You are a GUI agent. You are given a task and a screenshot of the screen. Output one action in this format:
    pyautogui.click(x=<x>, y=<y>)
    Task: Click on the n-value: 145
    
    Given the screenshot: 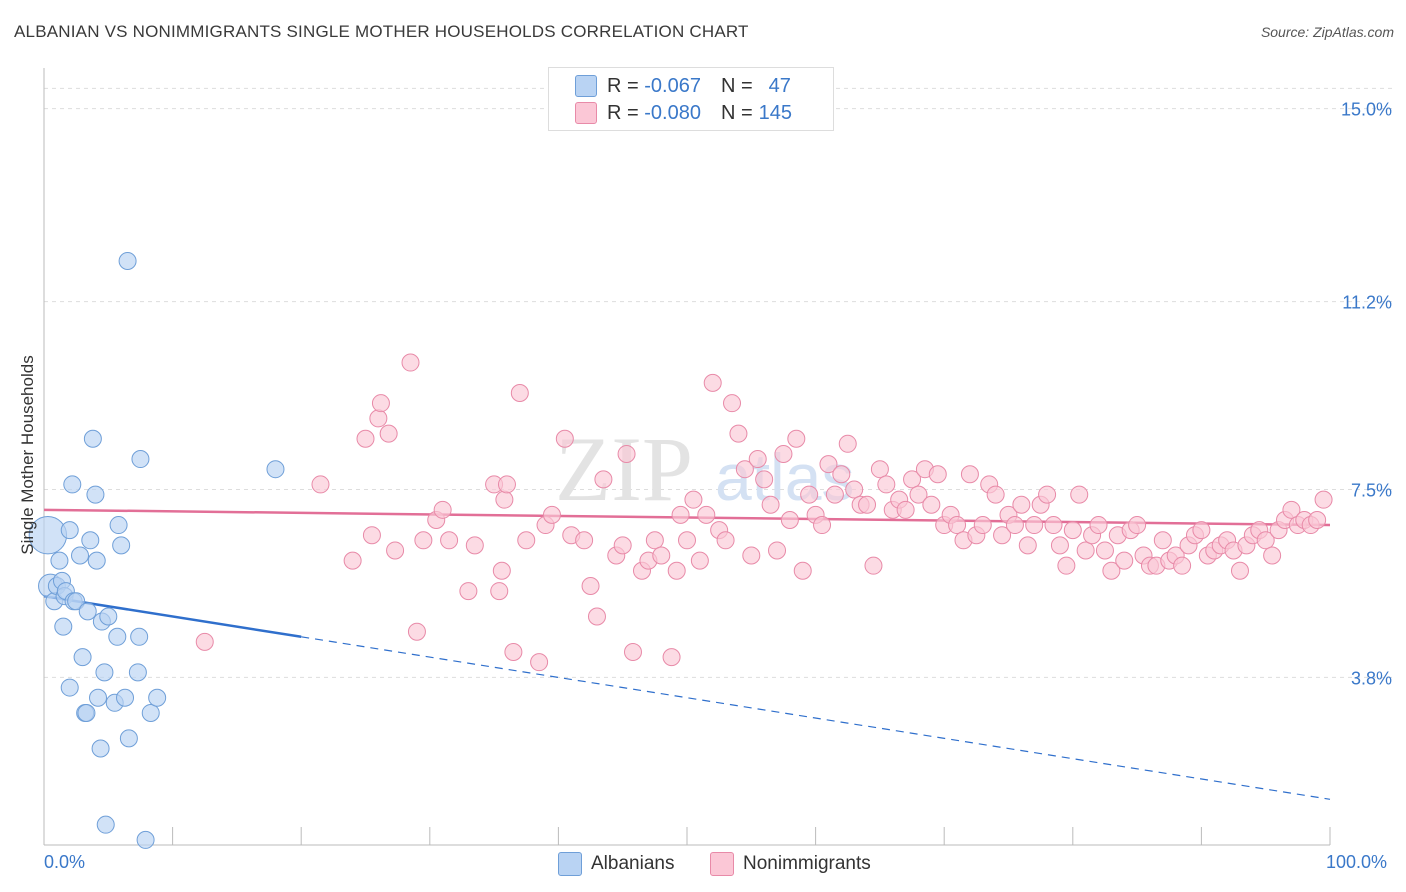 What is the action you would take?
    pyautogui.click(x=775, y=112)
    